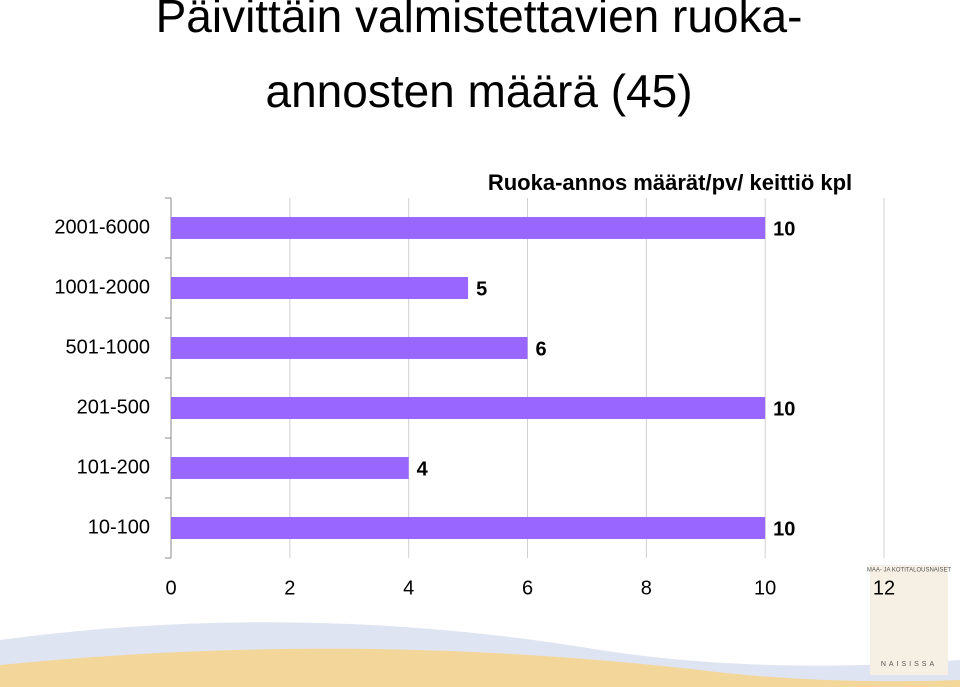 Image resolution: width=960 pixels, height=687 pixels. I want to click on chart-title: Ruoka-annos määrät/pv/ keittiö kpl, so click(670, 182).